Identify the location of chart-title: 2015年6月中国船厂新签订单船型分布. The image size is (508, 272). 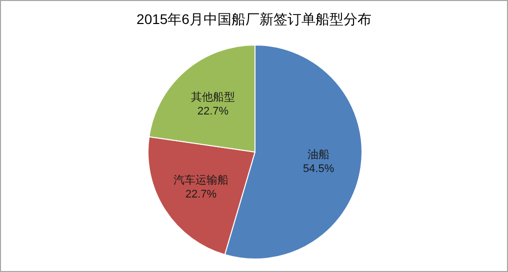
(254, 19).